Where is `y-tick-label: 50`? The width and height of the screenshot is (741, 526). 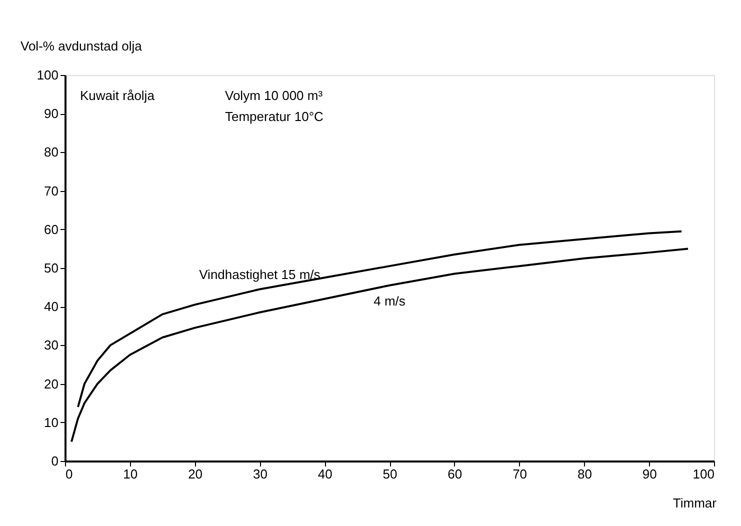
y-tick-label: 50 is located at coordinates (51, 268).